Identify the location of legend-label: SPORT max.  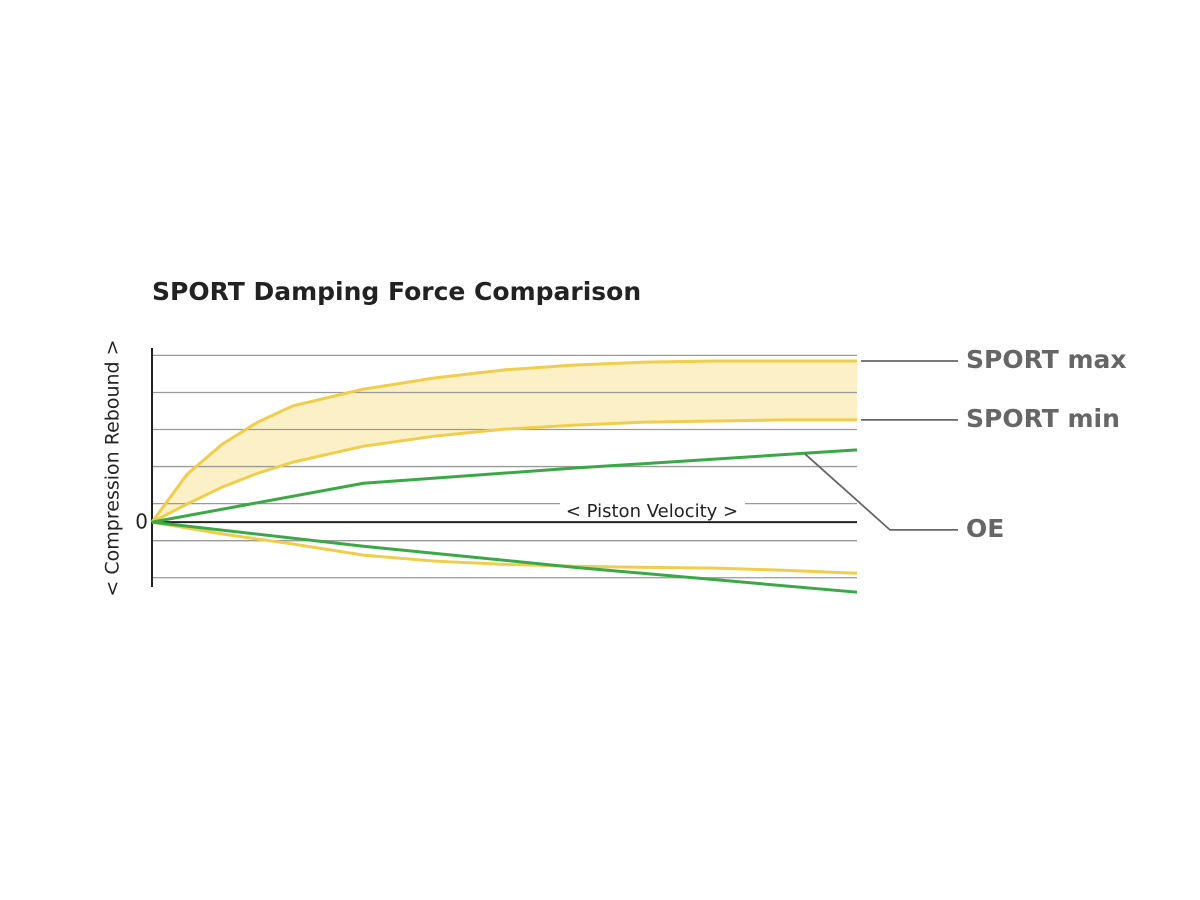
(1046, 359).